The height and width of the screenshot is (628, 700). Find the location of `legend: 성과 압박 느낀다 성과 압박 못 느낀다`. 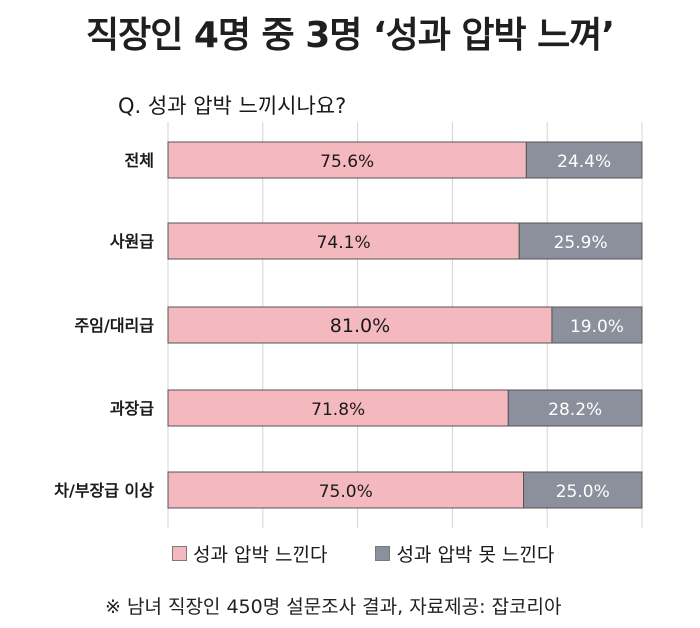

legend: 성과 압박 느낀다 성과 압박 못 느낀다 is located at coordinates (387, 553).